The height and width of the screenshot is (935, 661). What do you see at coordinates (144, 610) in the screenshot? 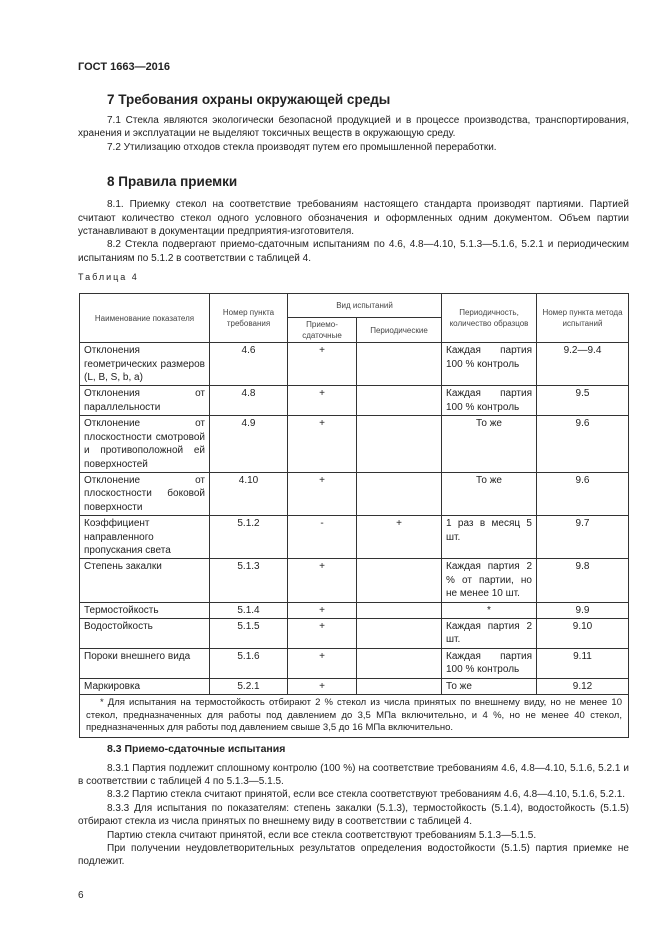
I see `cell-name: Термостойкость` at bounding box center [144, 610].